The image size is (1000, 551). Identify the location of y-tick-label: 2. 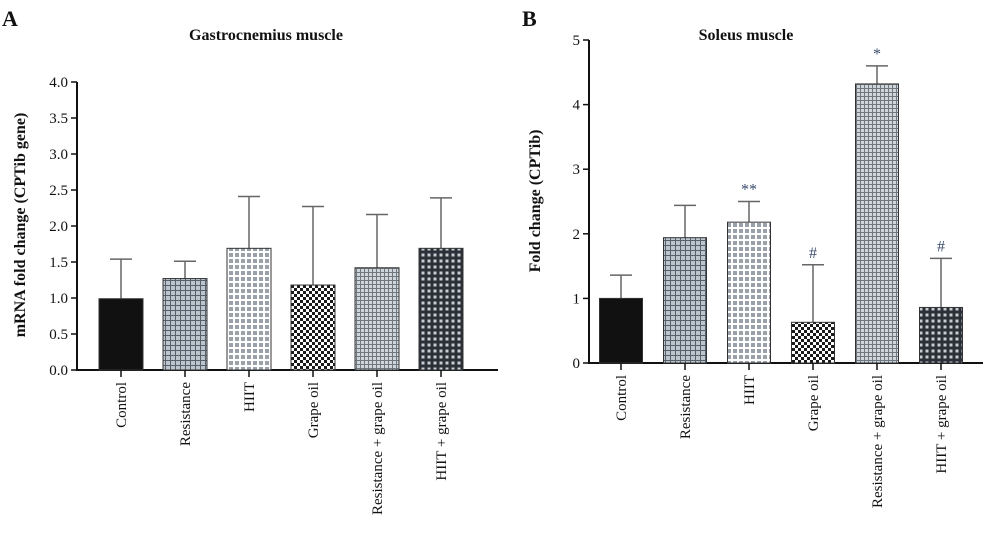
(577, 235).